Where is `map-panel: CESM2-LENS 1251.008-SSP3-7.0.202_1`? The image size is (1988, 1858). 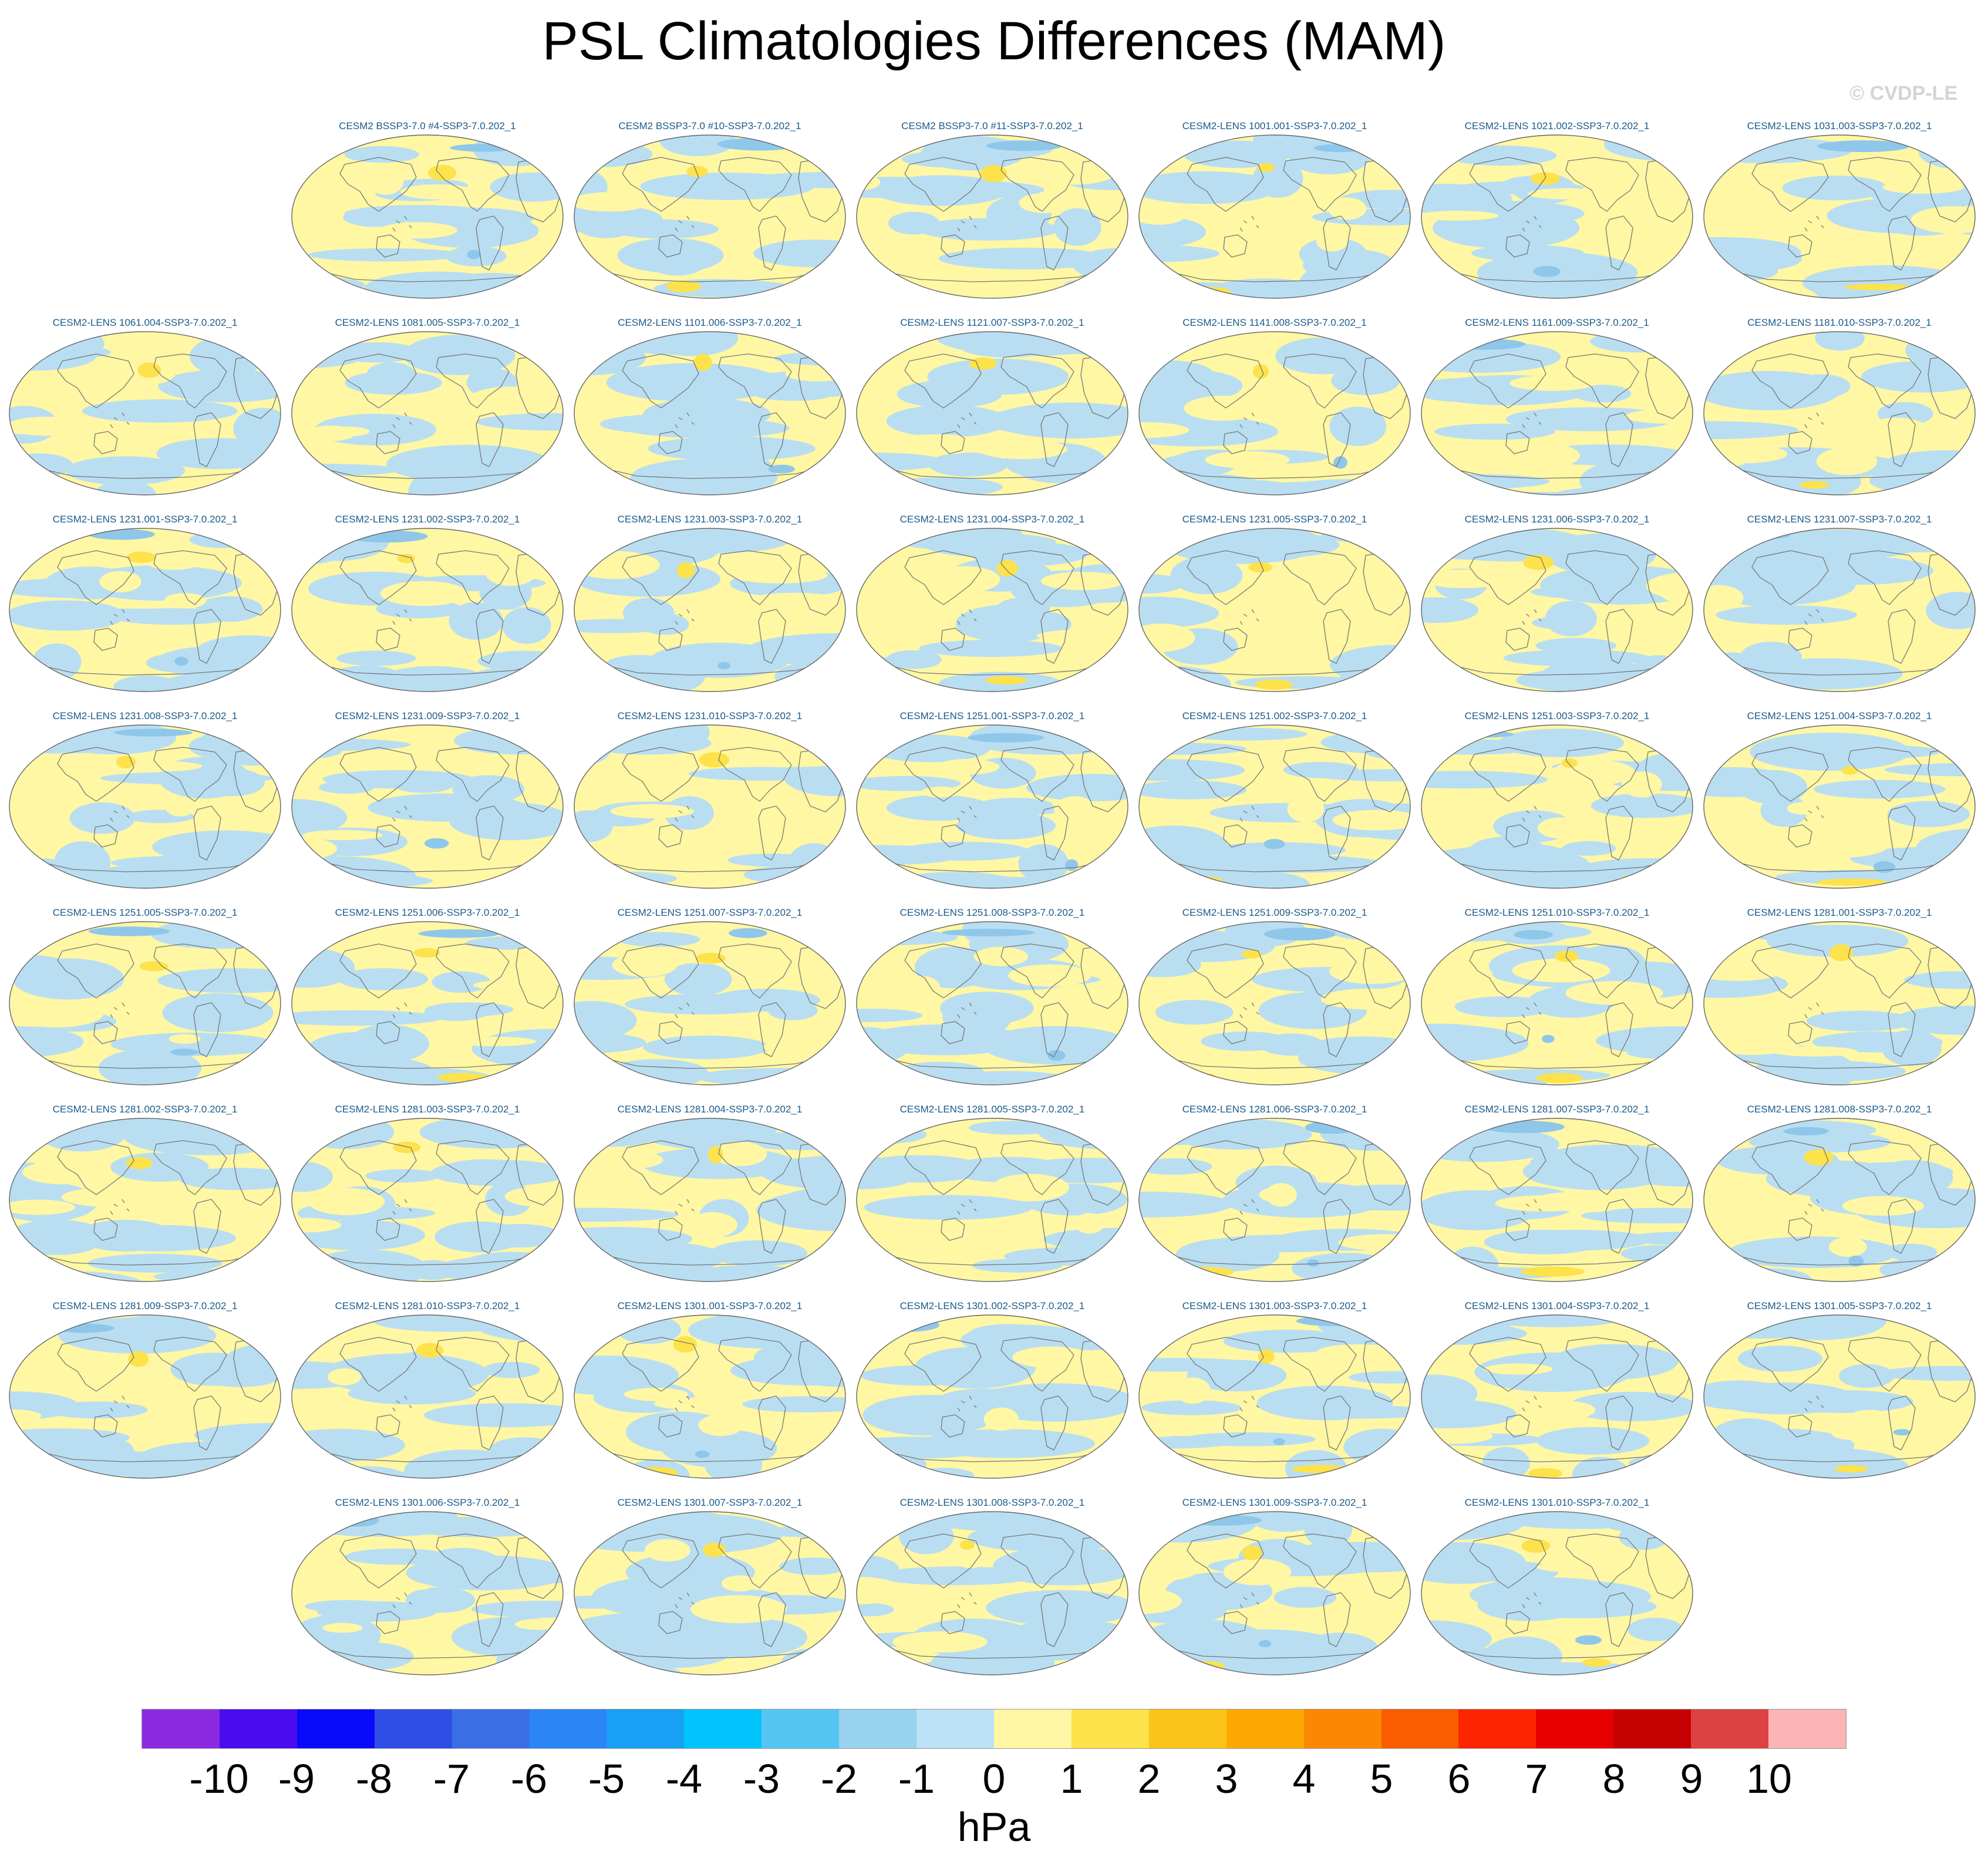
map-panel: CESM2-LENS 1251.008-SSP3-7.0.202_1 is located at coordinates (992, 997).